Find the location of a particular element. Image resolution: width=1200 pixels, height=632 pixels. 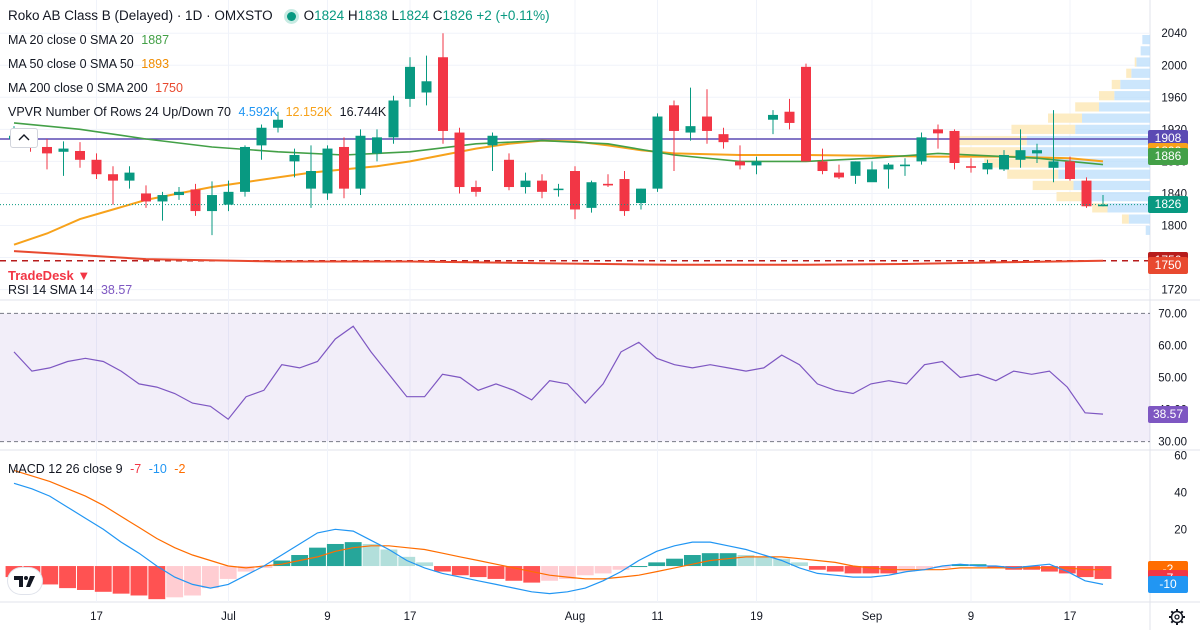

settings-gear-icon is located at coordinates (1177, 617).